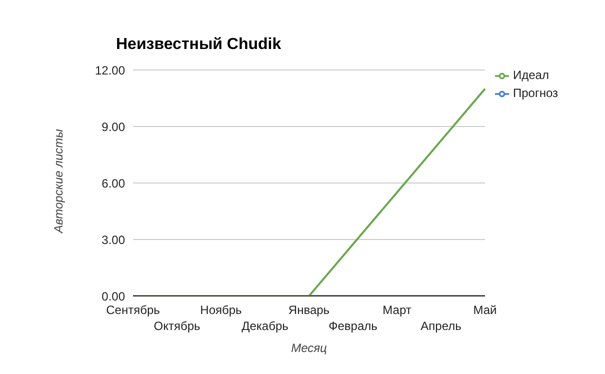  I want to click on y-tick-label: 12.00, so click(110, 70).